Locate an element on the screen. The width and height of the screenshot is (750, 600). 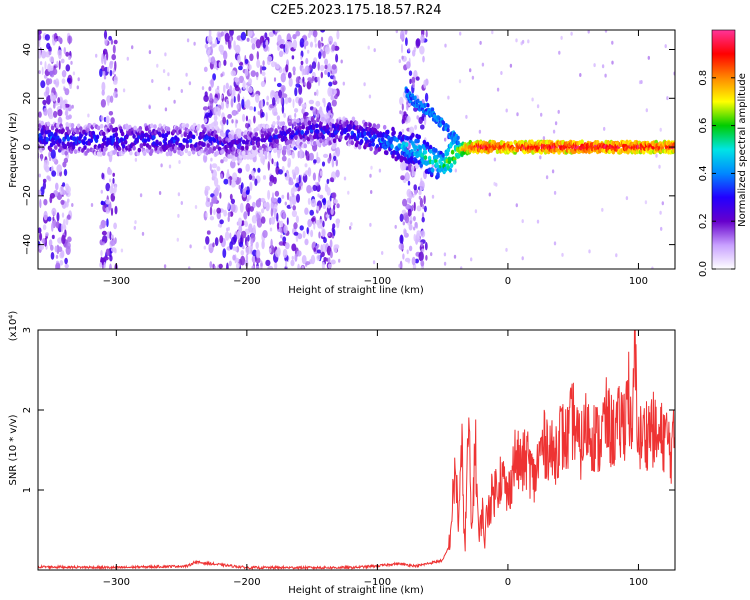
x-tick-label: 0 is located at coordinates (508, 281).